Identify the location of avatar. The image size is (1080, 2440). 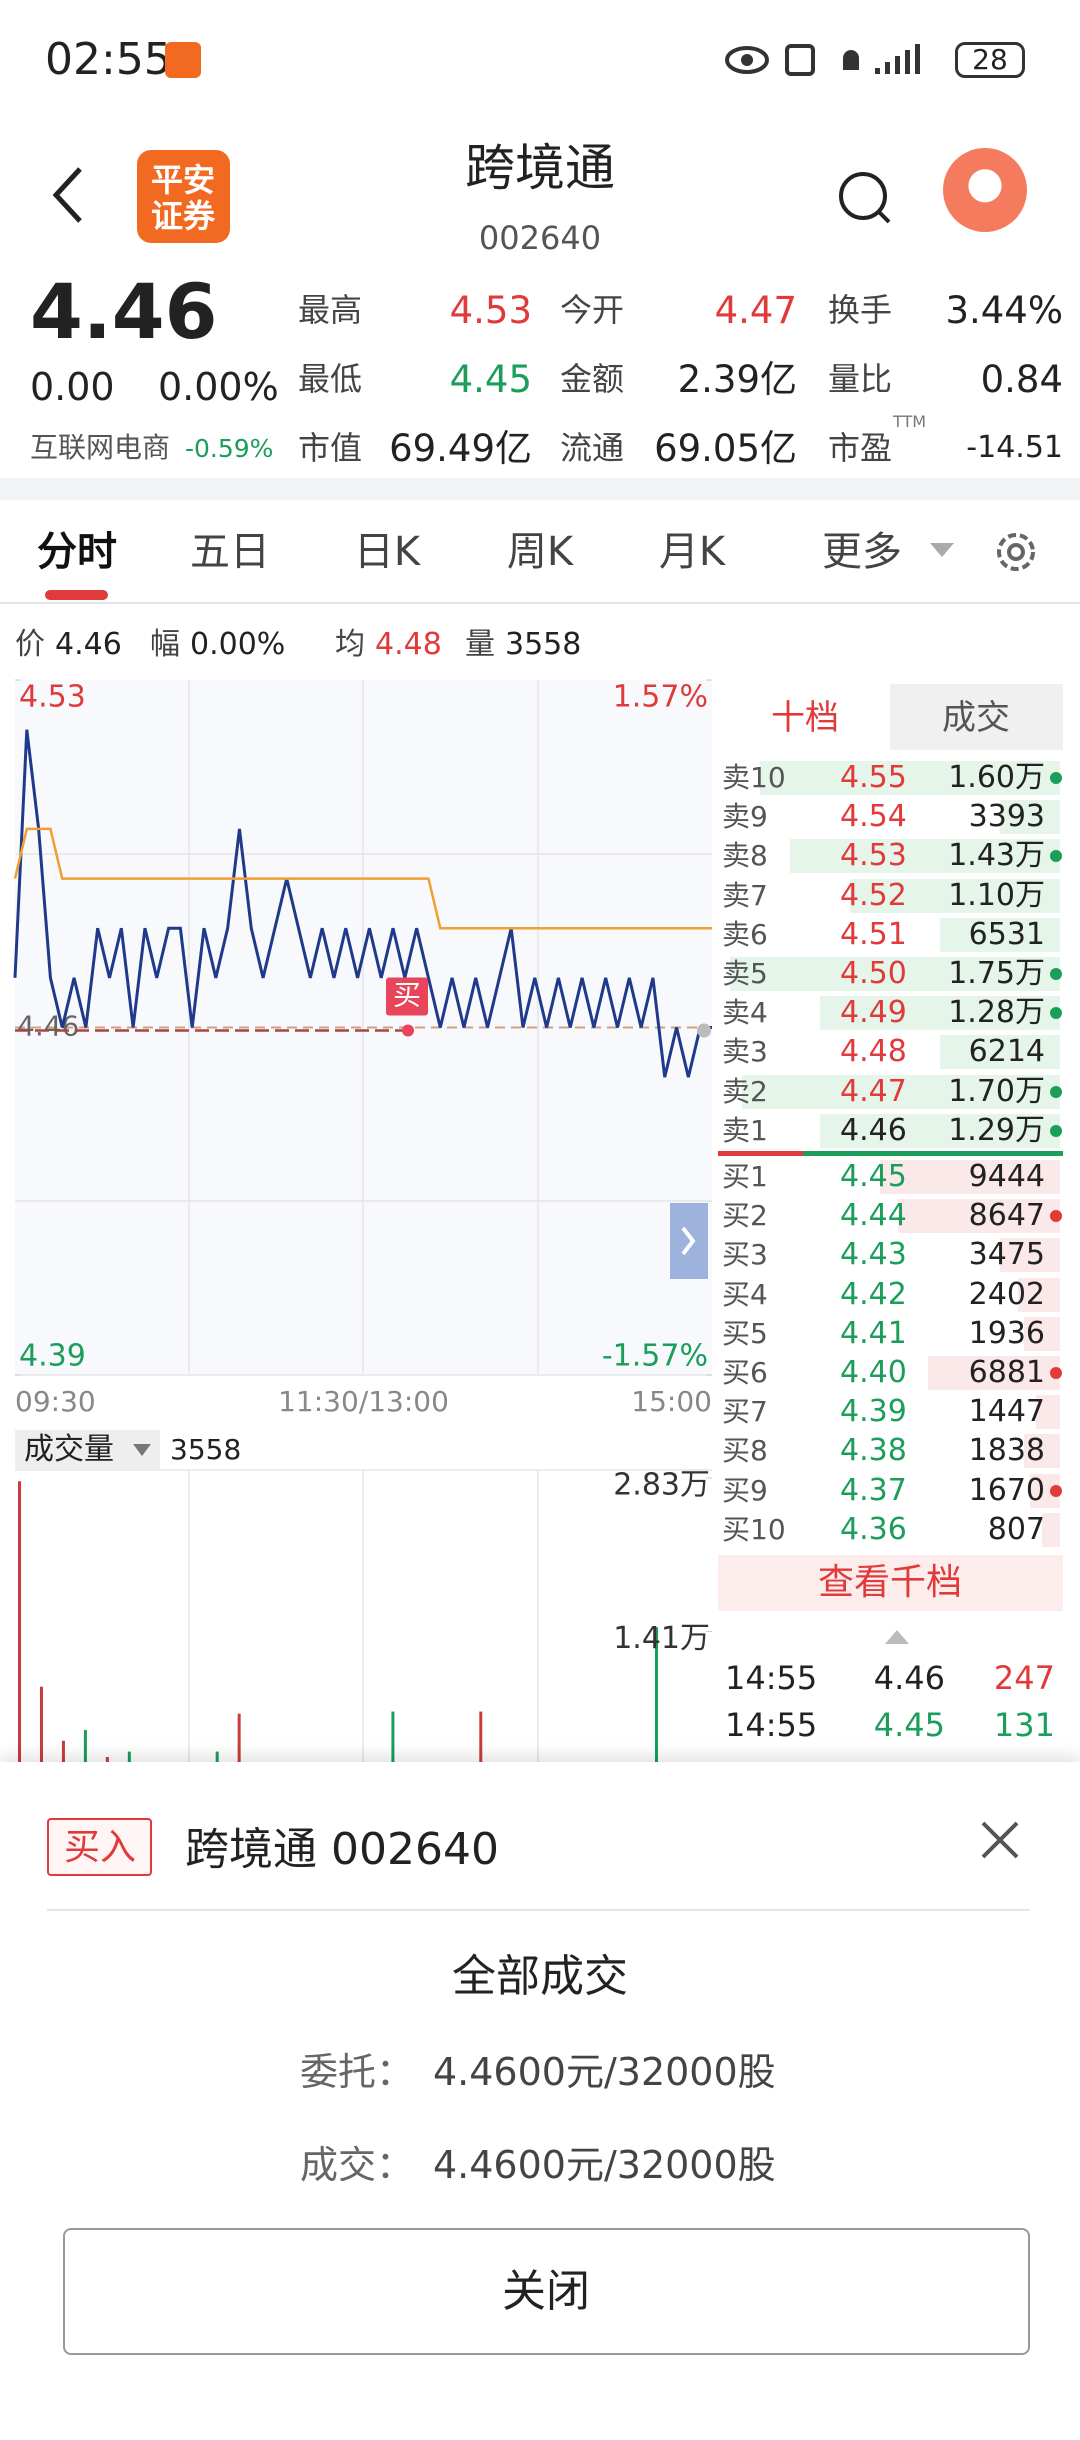
(985, 190).